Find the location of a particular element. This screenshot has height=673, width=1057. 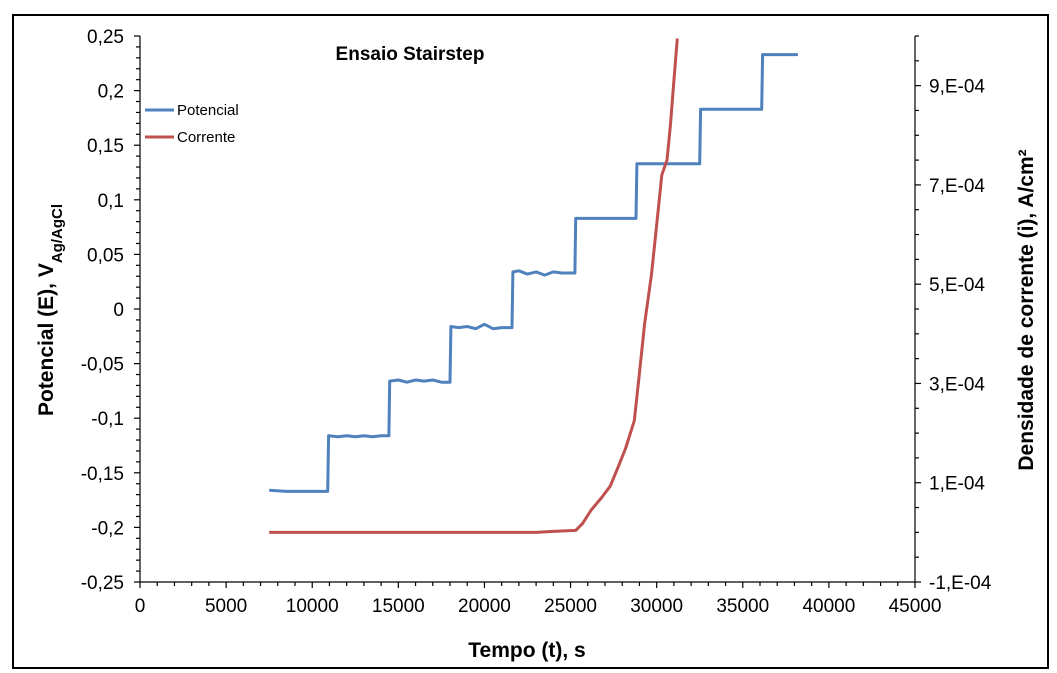

x-tick-label: 10000 is located at coordinates (312, 606).